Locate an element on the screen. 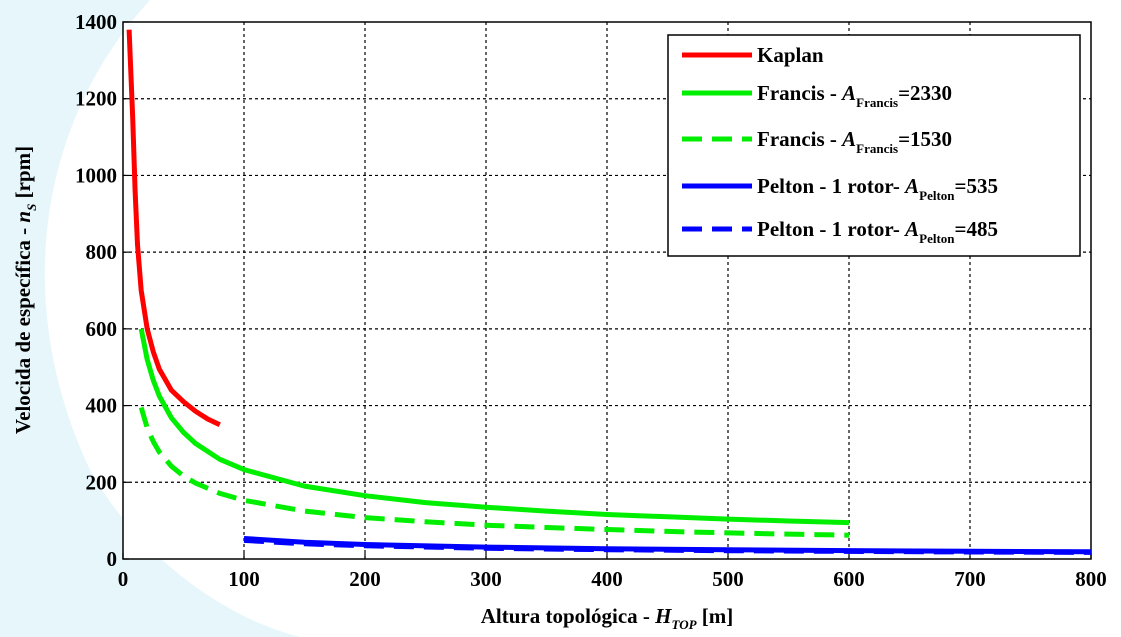  y-tick-label: 600 is located at coordinates (102, 329).